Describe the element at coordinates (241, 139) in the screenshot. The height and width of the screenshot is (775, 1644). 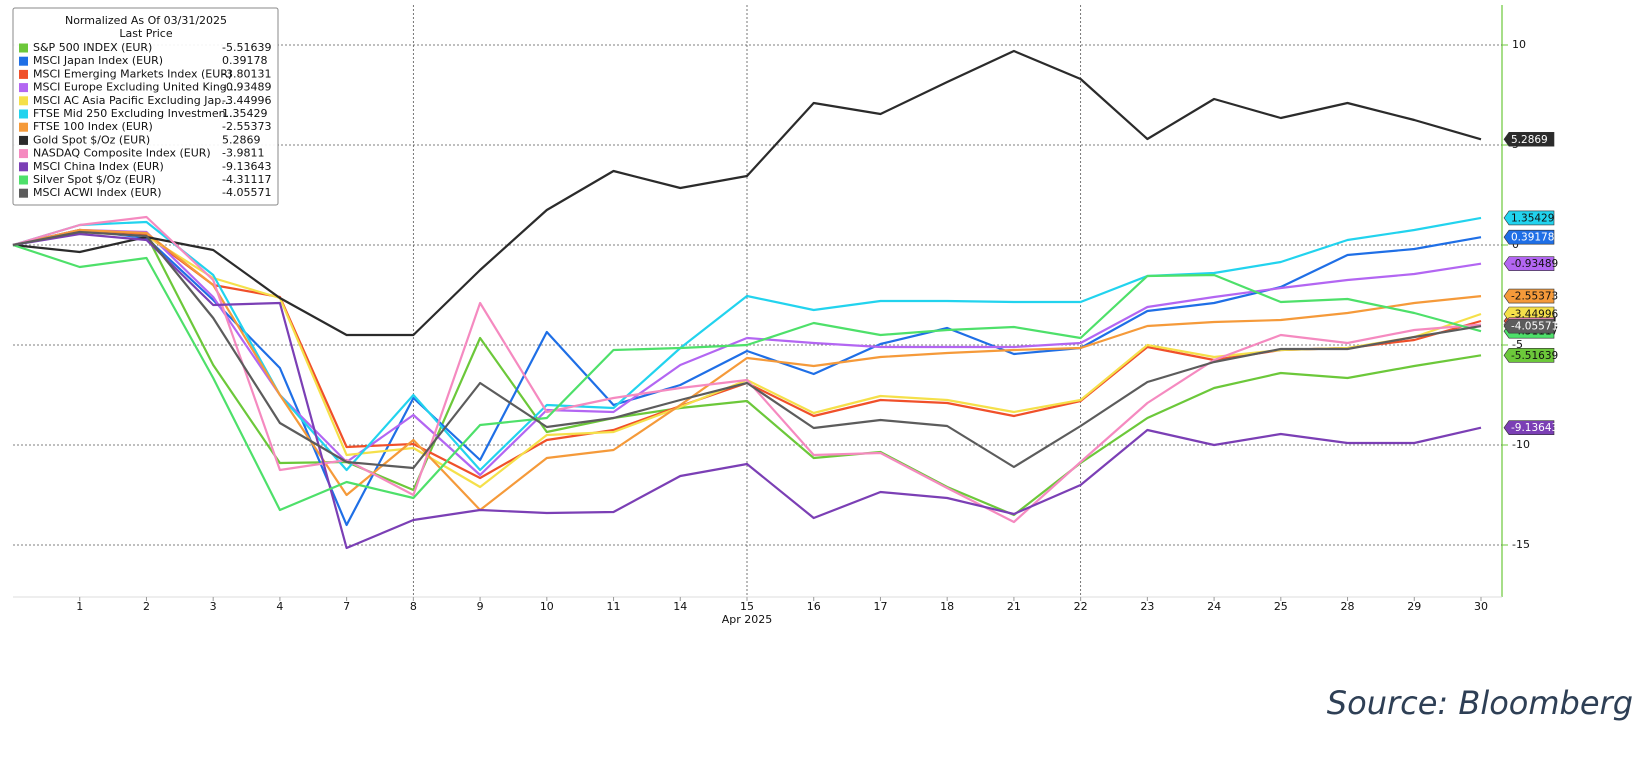
I see `legend-value: 5.2869` at that location.